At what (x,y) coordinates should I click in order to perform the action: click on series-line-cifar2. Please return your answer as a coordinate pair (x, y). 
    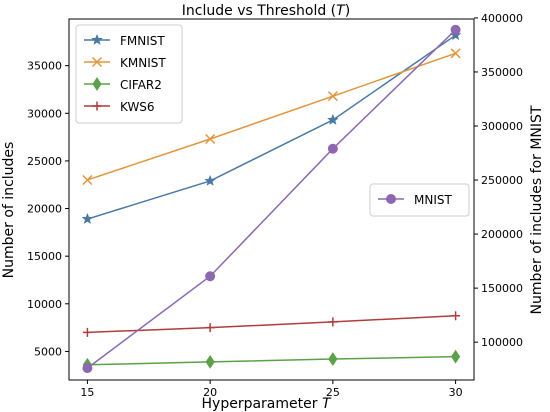
    Looking at the image, I should click on (271, 360).